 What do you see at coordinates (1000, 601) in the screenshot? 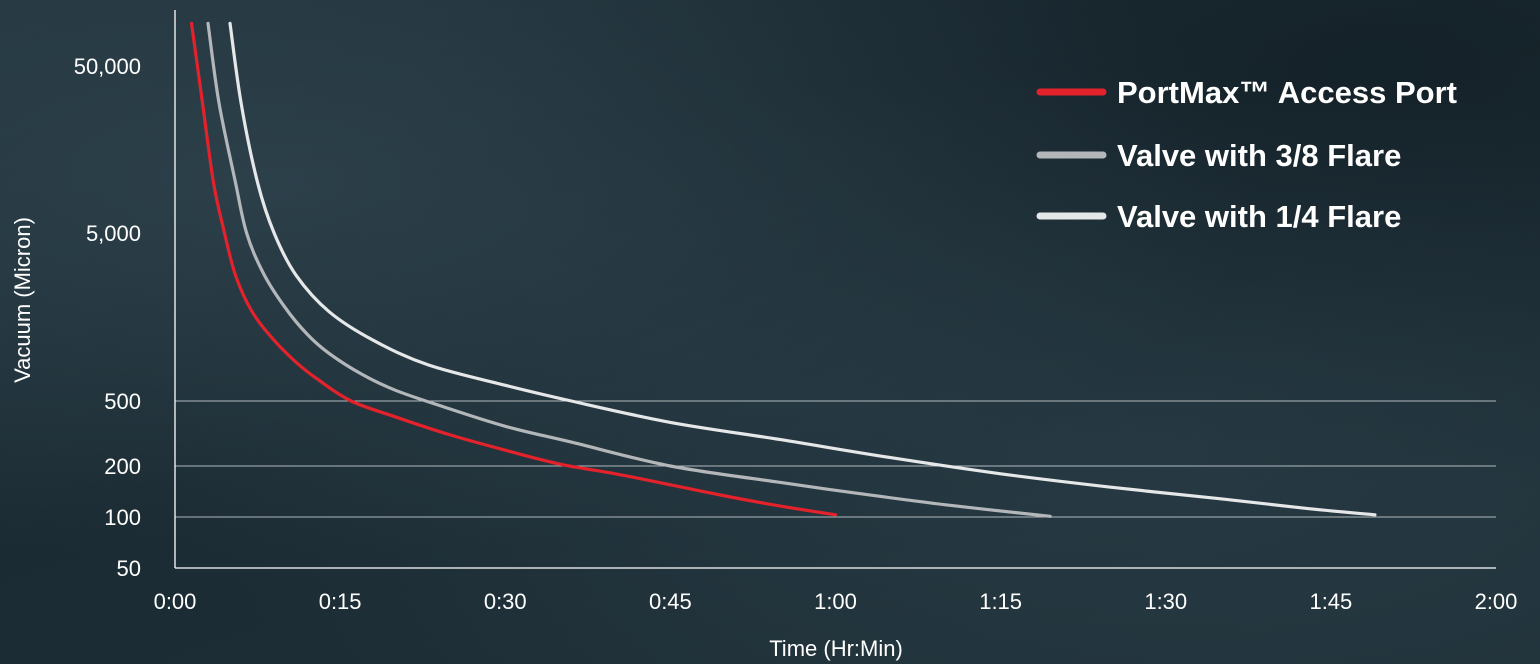
I see `x-tick-label: 1:15` at bounding box center [1000, 601].